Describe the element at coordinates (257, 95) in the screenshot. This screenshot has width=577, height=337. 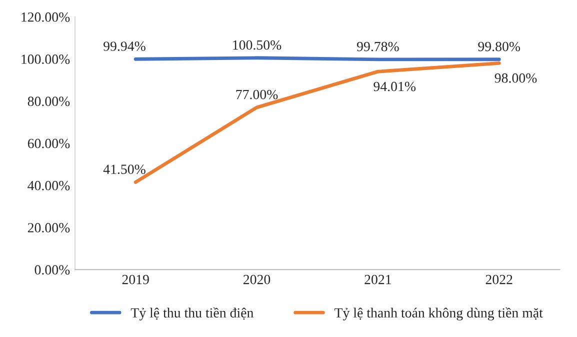
I see `data-label: 77.00%` at that location.